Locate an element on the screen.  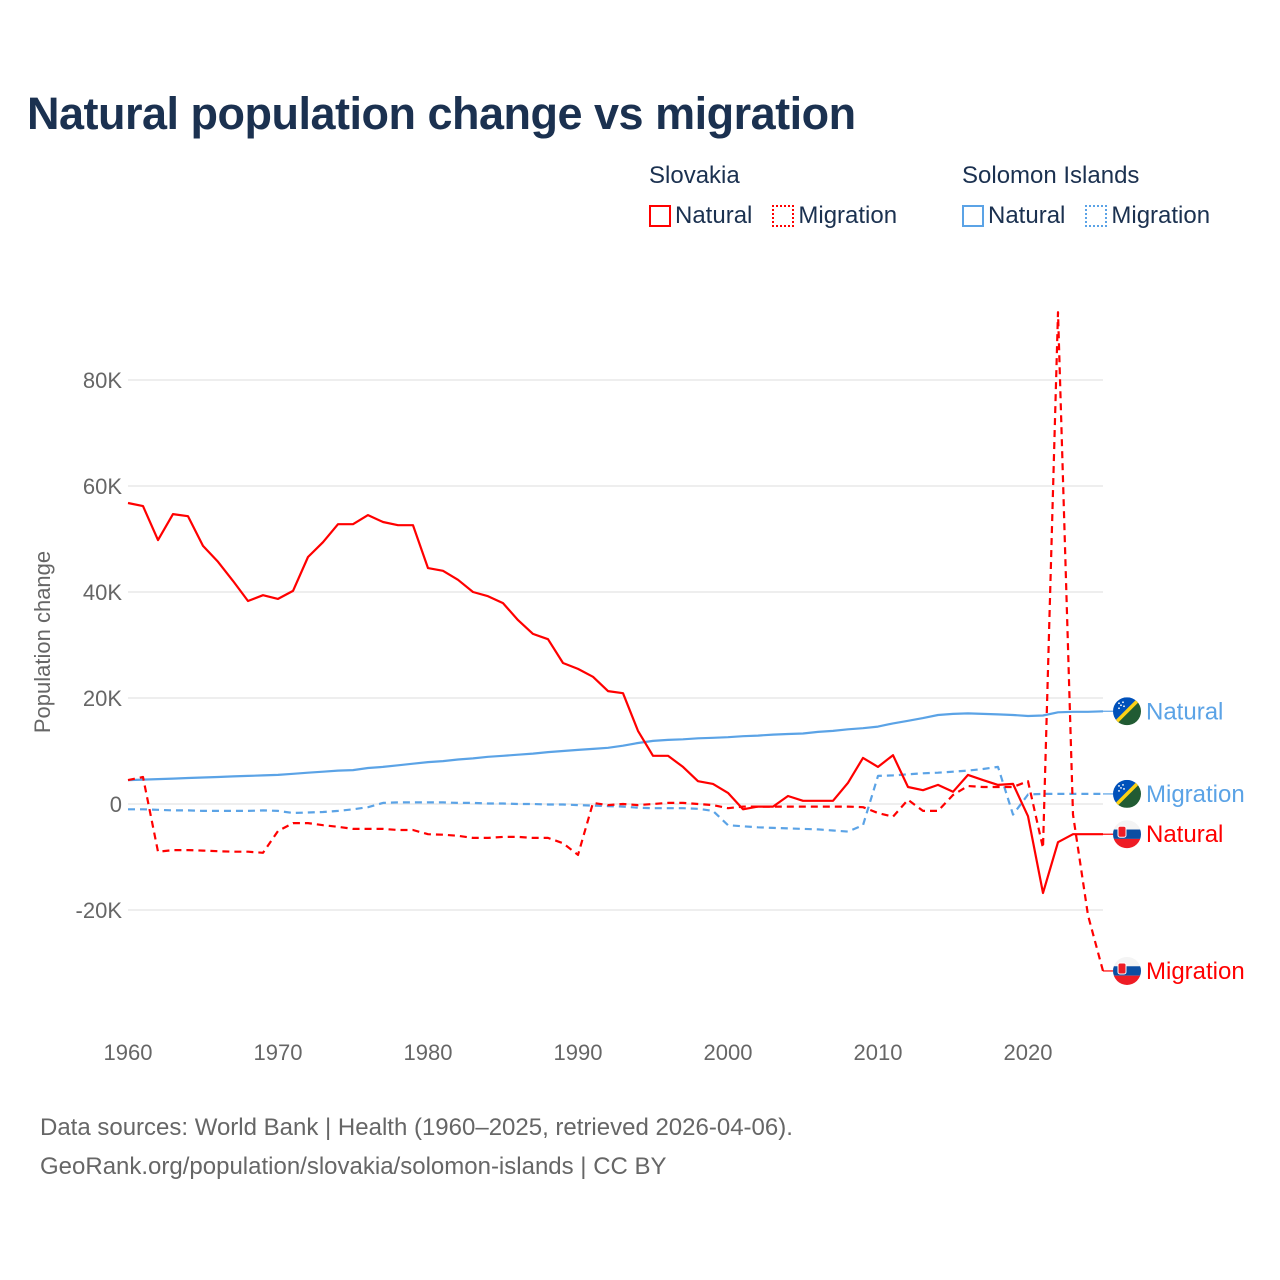
x-tick-label: 1980 is located at coordinates (428, 1052).